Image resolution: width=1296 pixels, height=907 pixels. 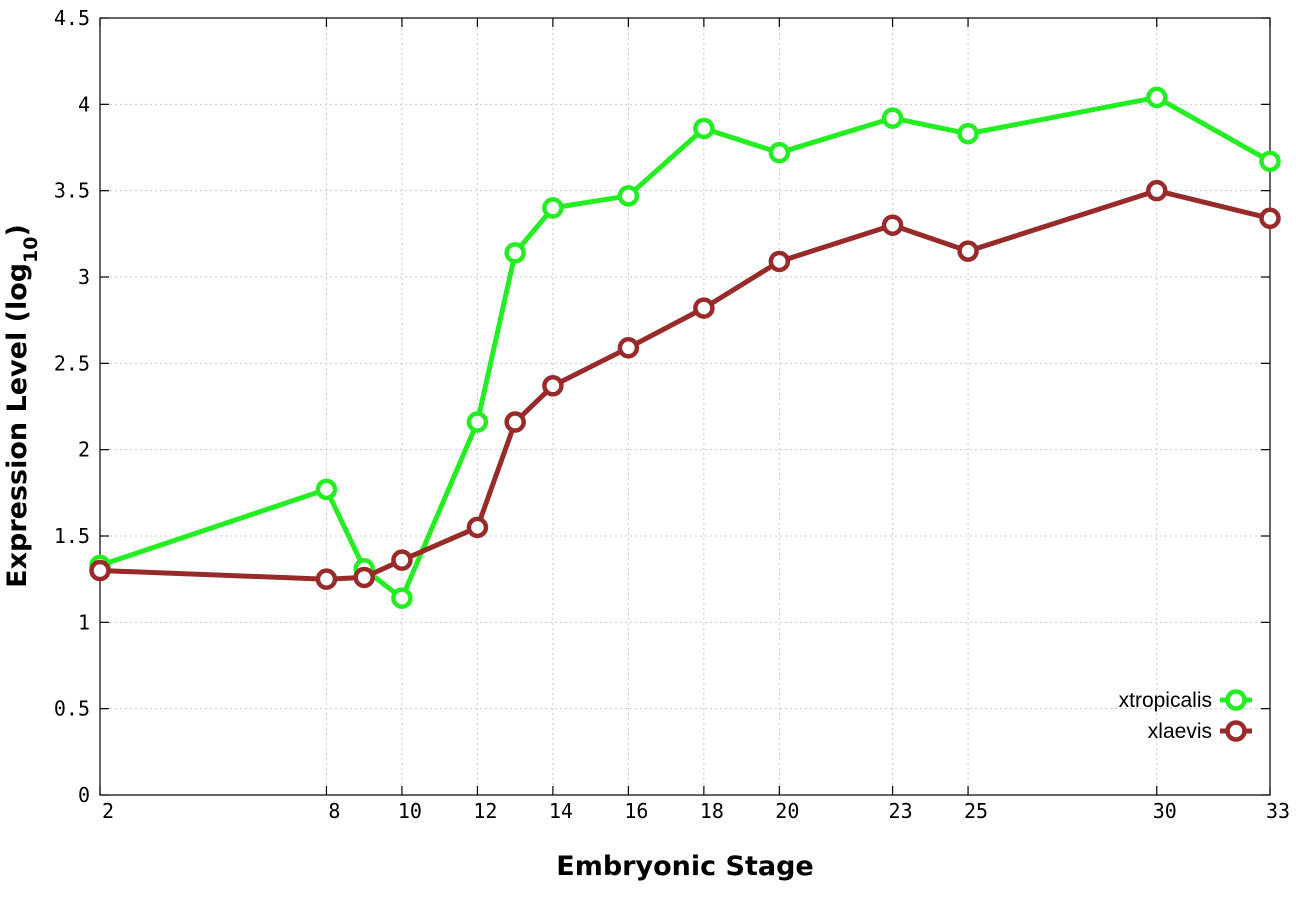 What do you see at coordinates (1180, 731) in the screenshot?
I see `legend-label: xlaevis` at bounding box center [1180, 731].